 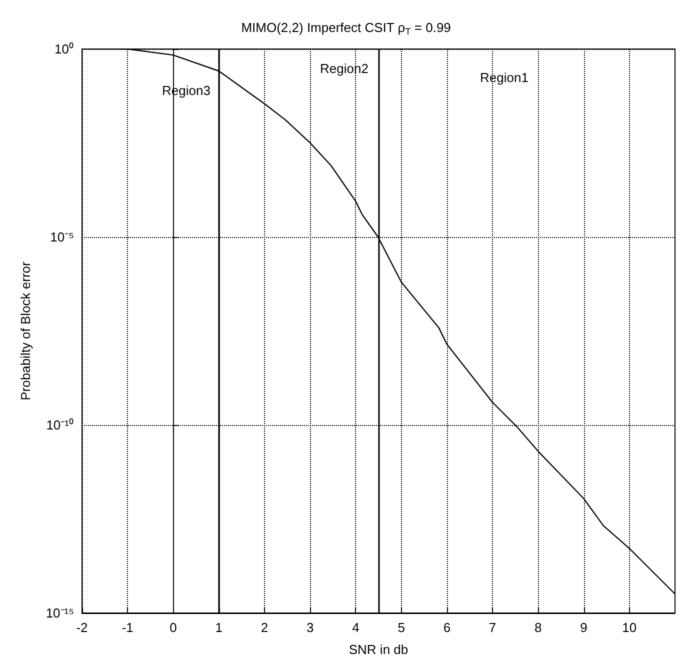 What do you see at coordinates (60, 613) in the screenshot?
I see `y-tick-label: 10⁻¹⁵` at bounding box center [60, 613].